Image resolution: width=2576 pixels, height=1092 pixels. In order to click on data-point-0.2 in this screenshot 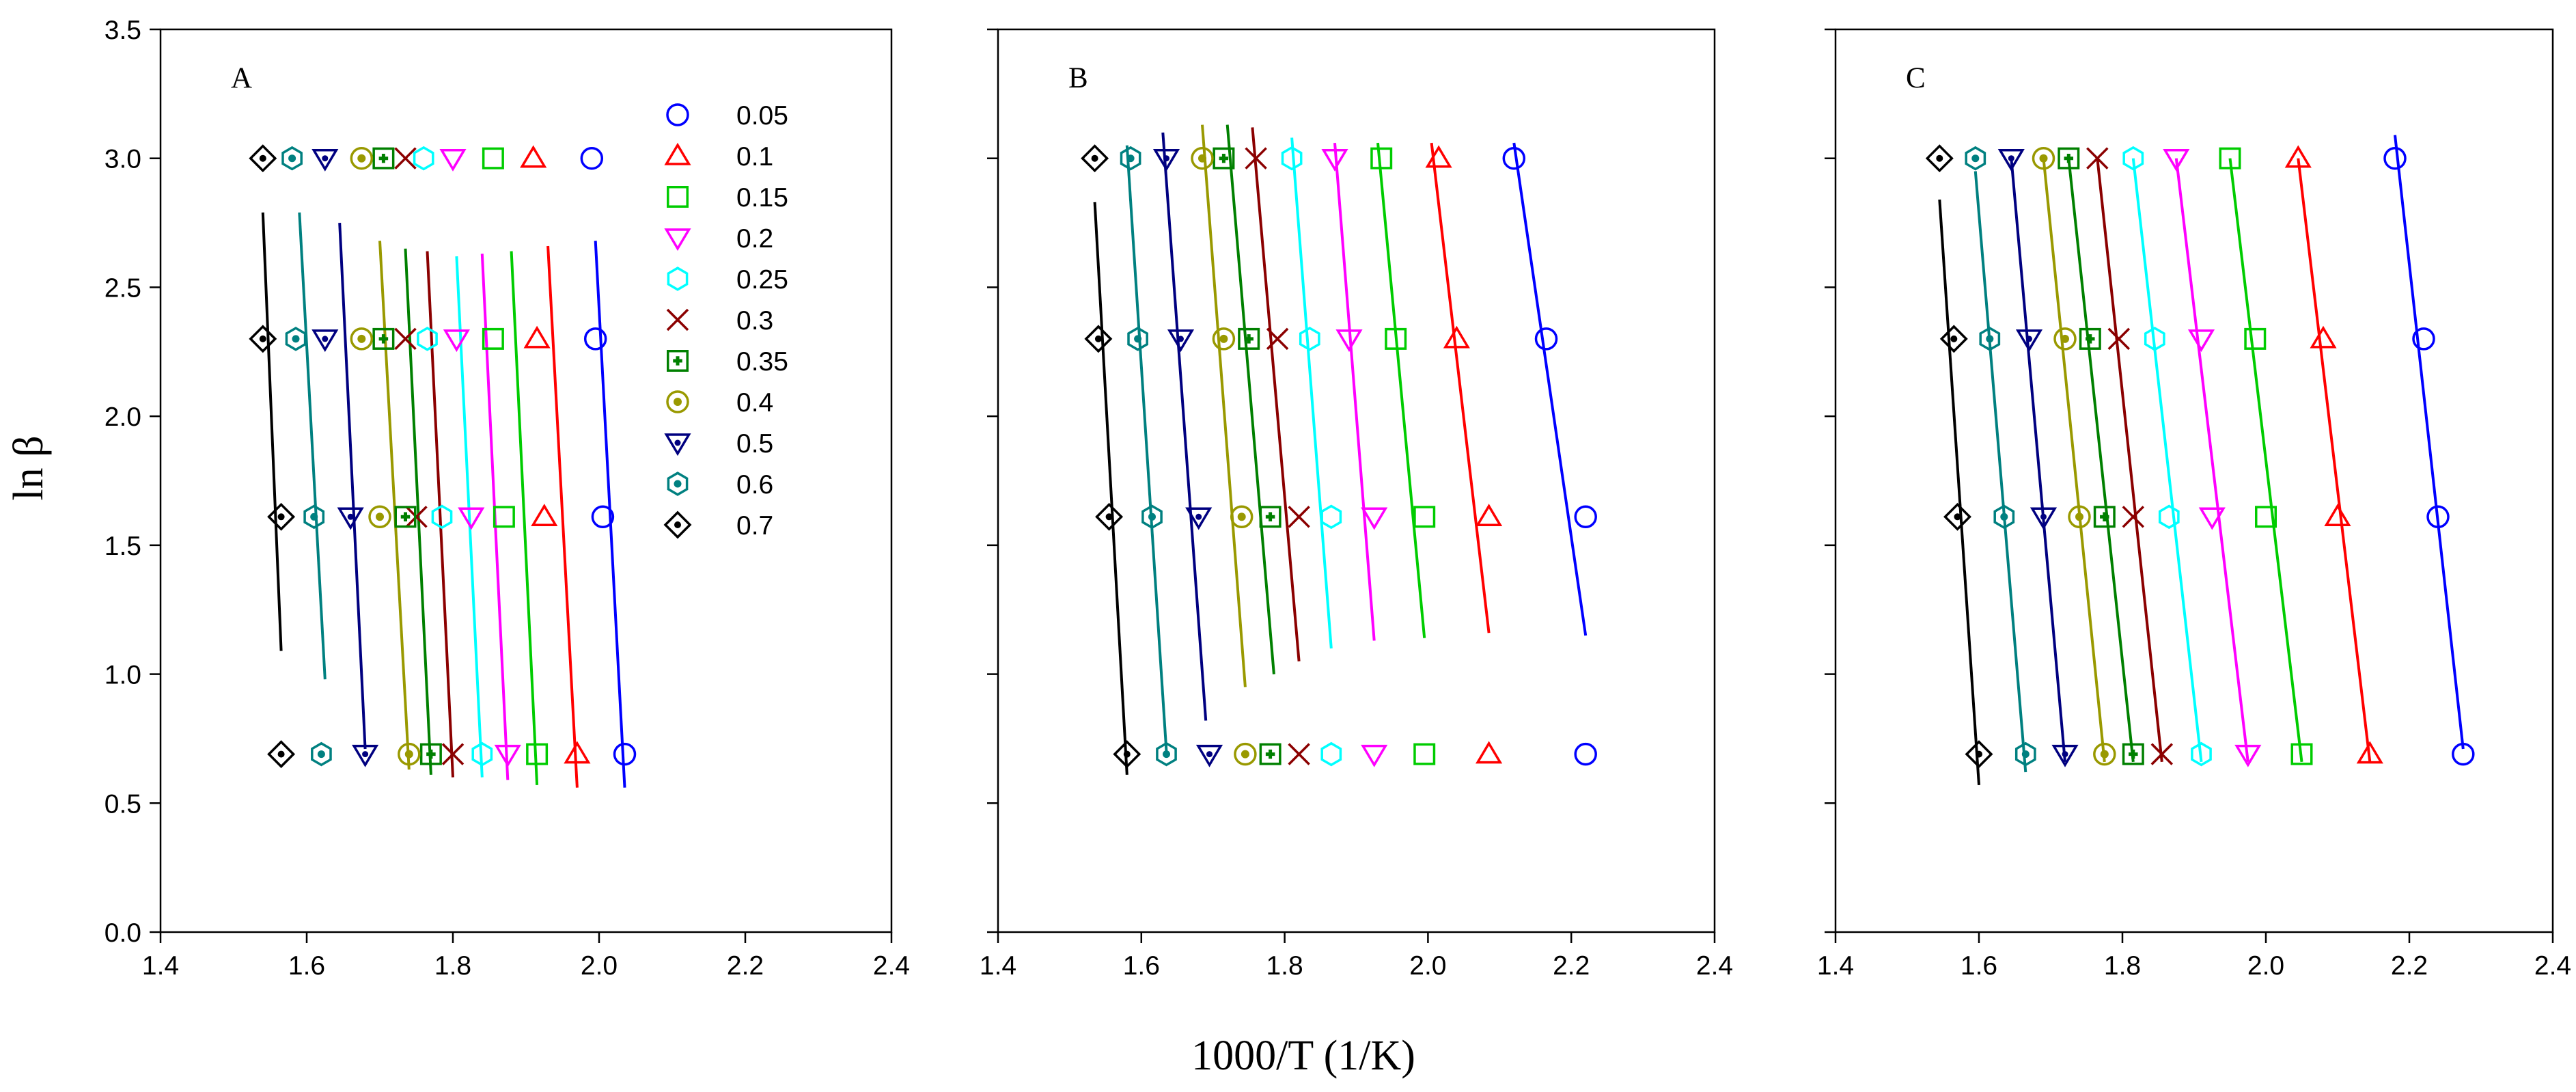, I will do `click(2201, 341)`.